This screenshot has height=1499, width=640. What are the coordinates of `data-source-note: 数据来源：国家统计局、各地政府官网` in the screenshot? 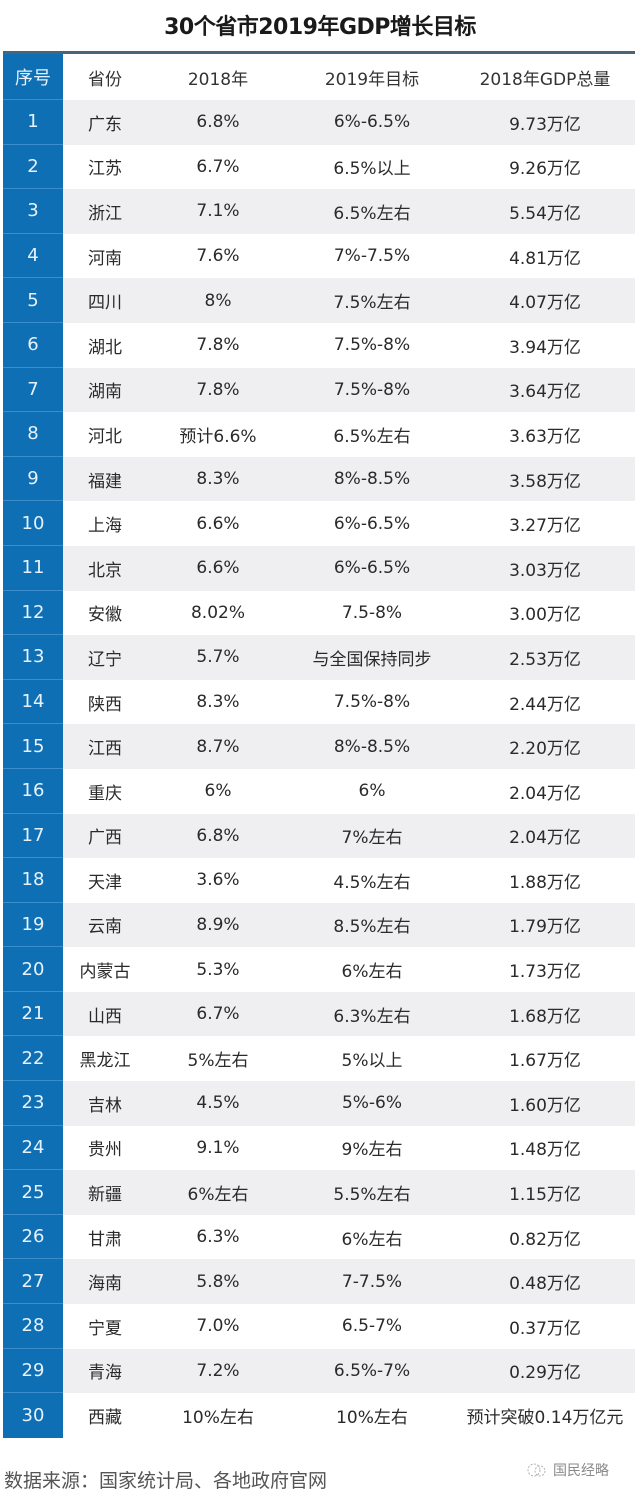 It's located at (166, 1481).